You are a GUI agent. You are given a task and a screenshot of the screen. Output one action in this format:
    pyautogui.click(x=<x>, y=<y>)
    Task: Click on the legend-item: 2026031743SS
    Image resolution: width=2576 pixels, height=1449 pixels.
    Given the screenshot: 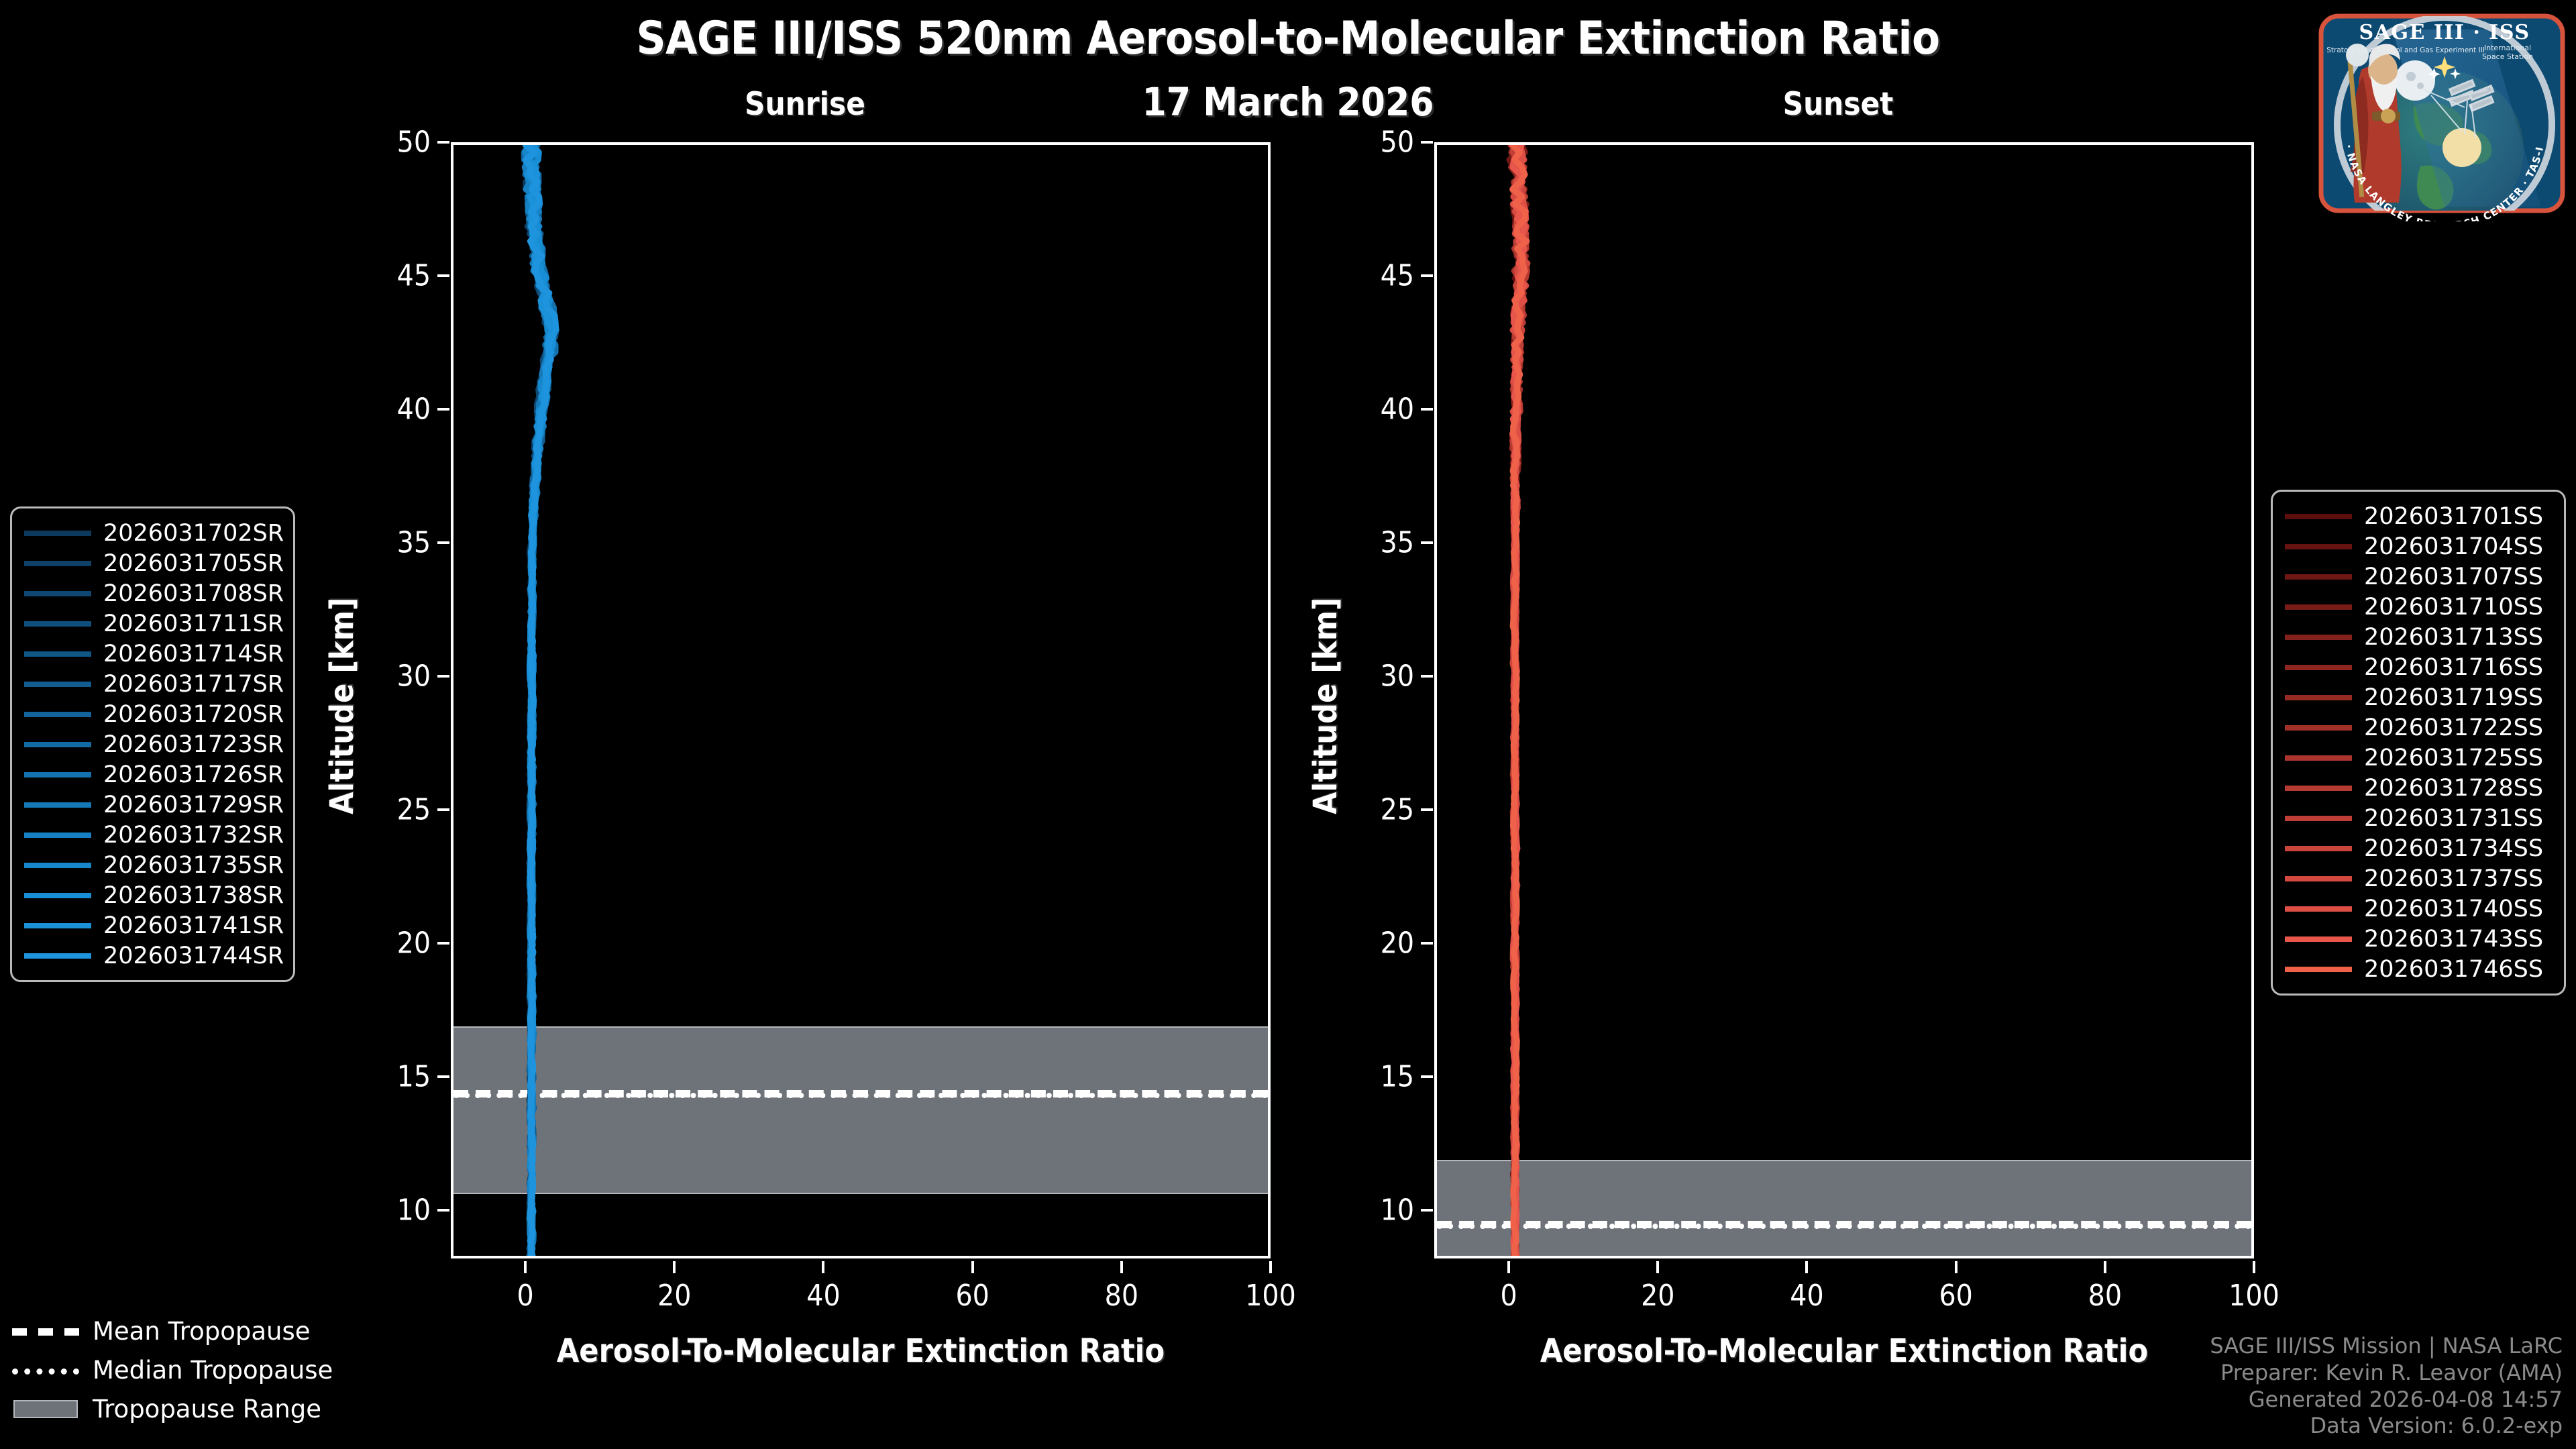 What is the action you would take?
    pyautogui.click(x=2418, y=939)
    